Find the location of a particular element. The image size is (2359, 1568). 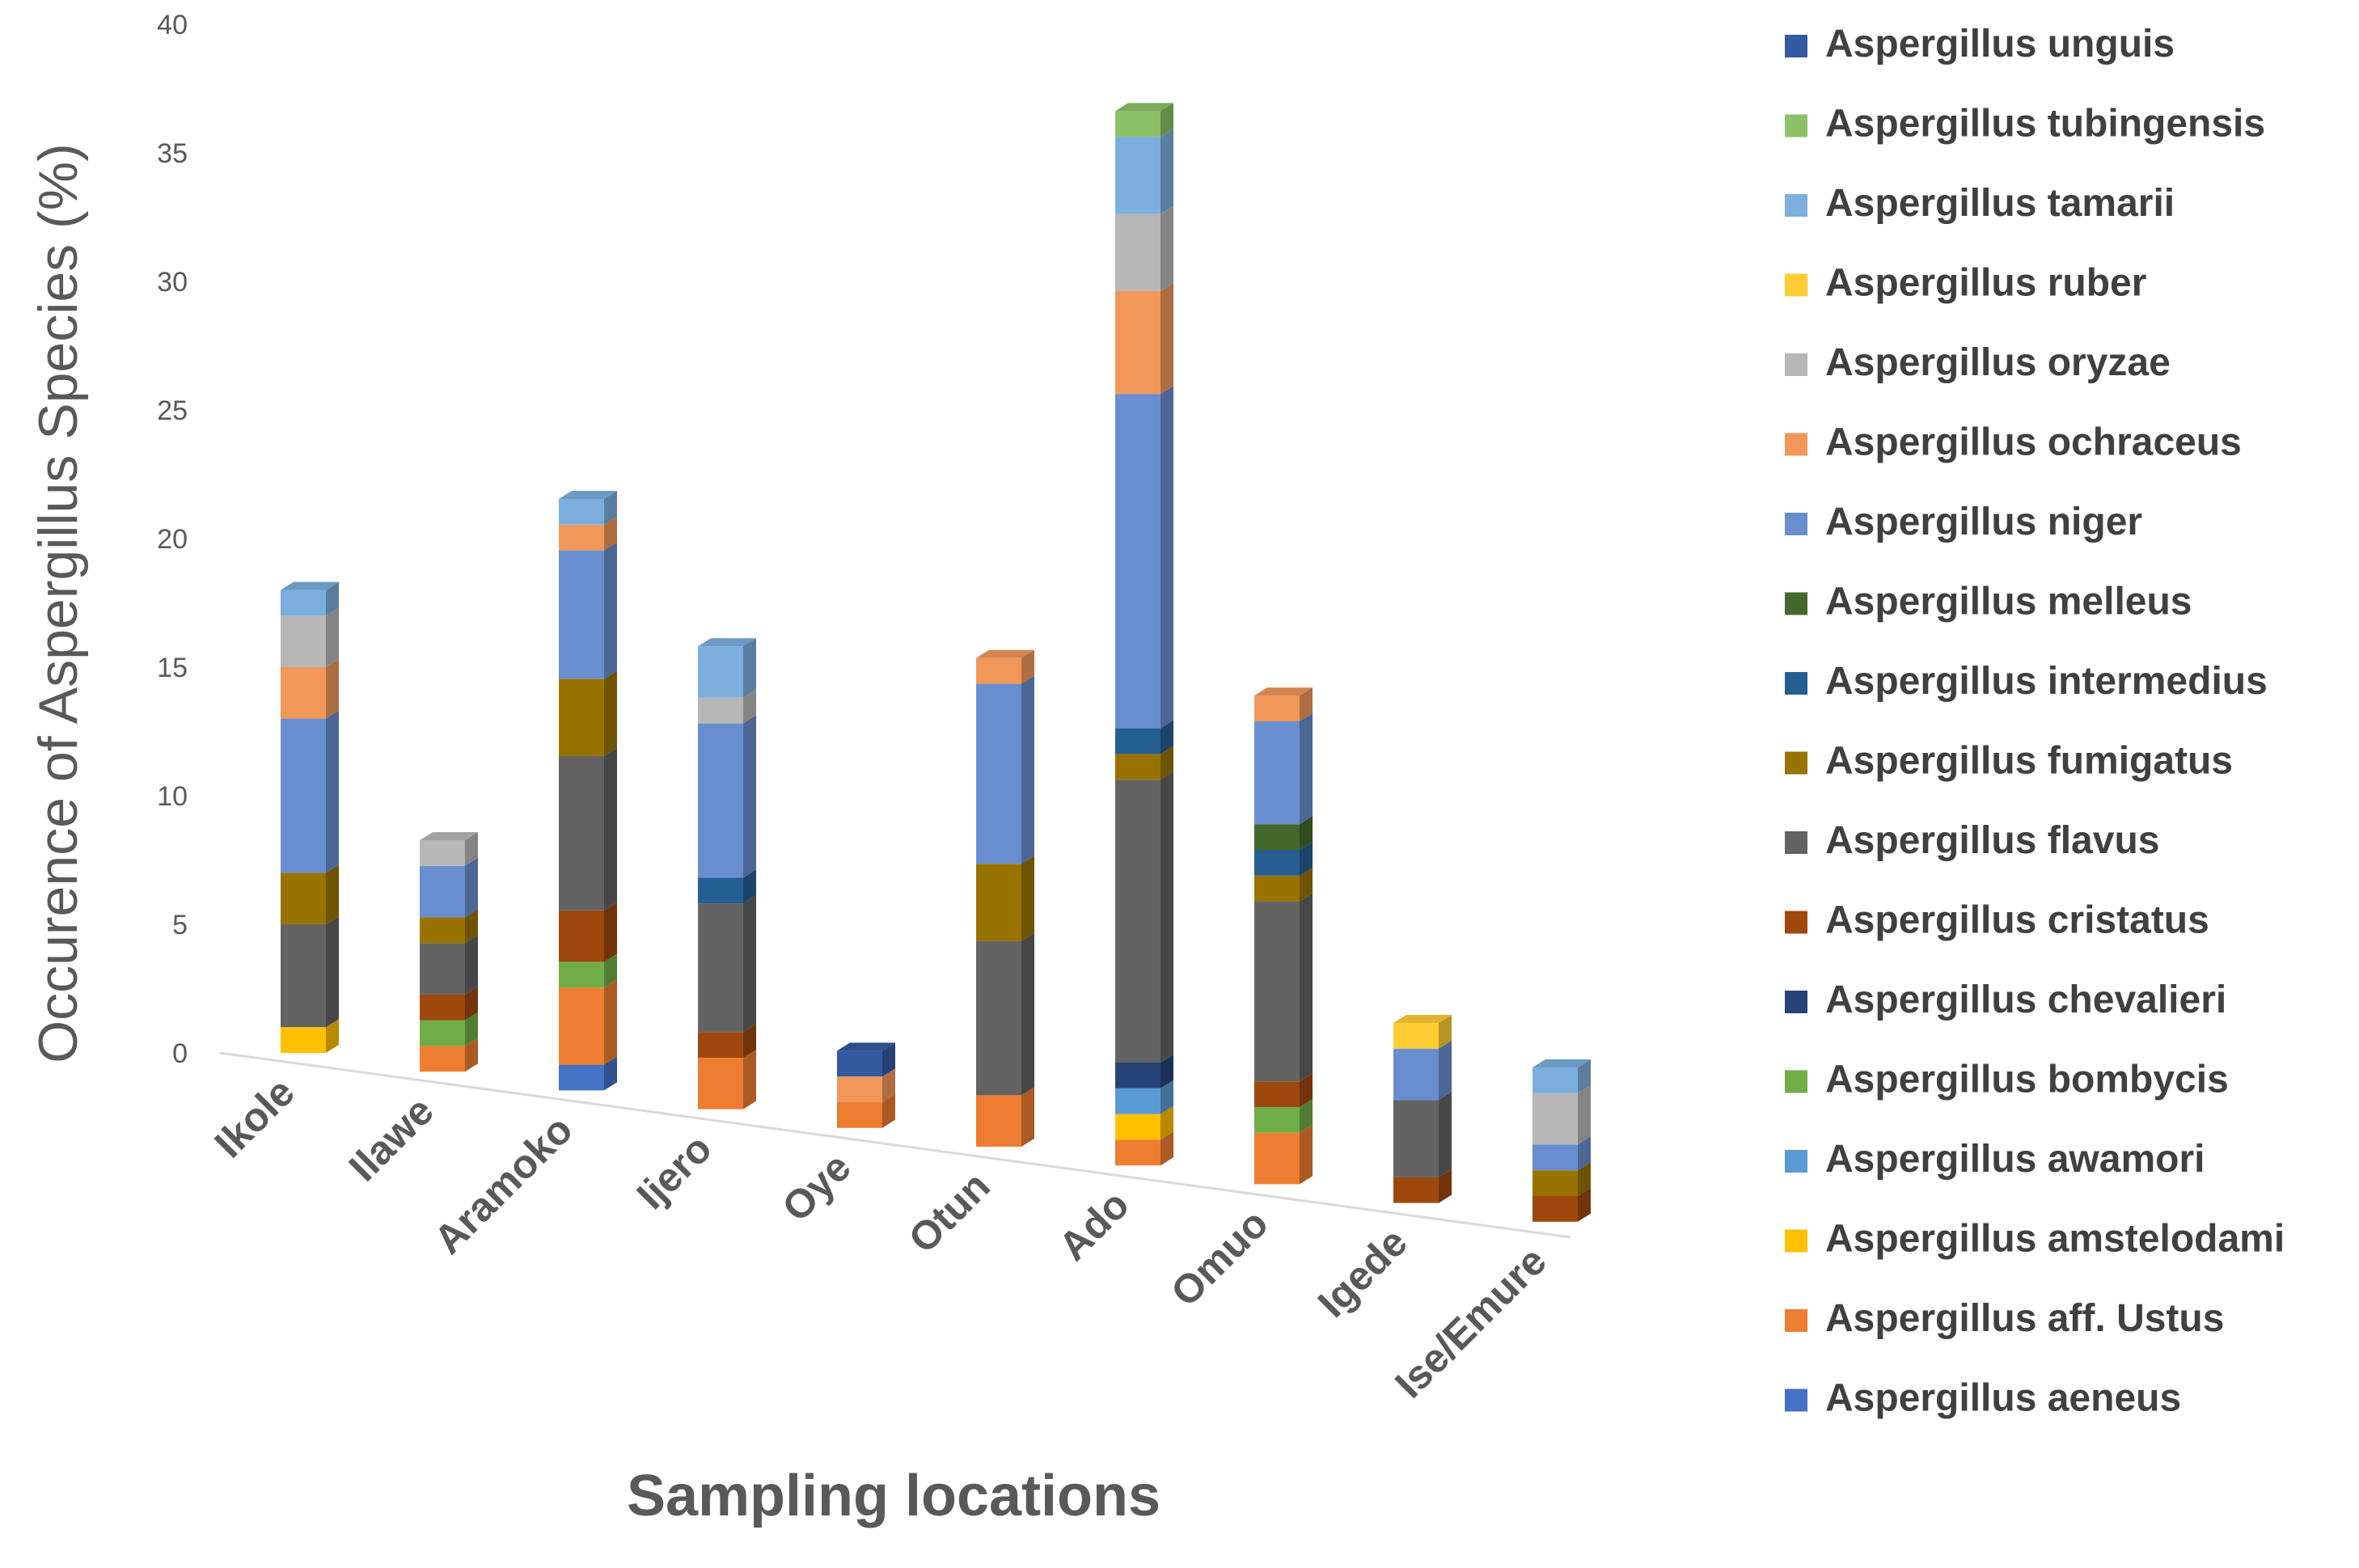

legend-item: Aspergillus niger is located at coordinates (1964, 522).